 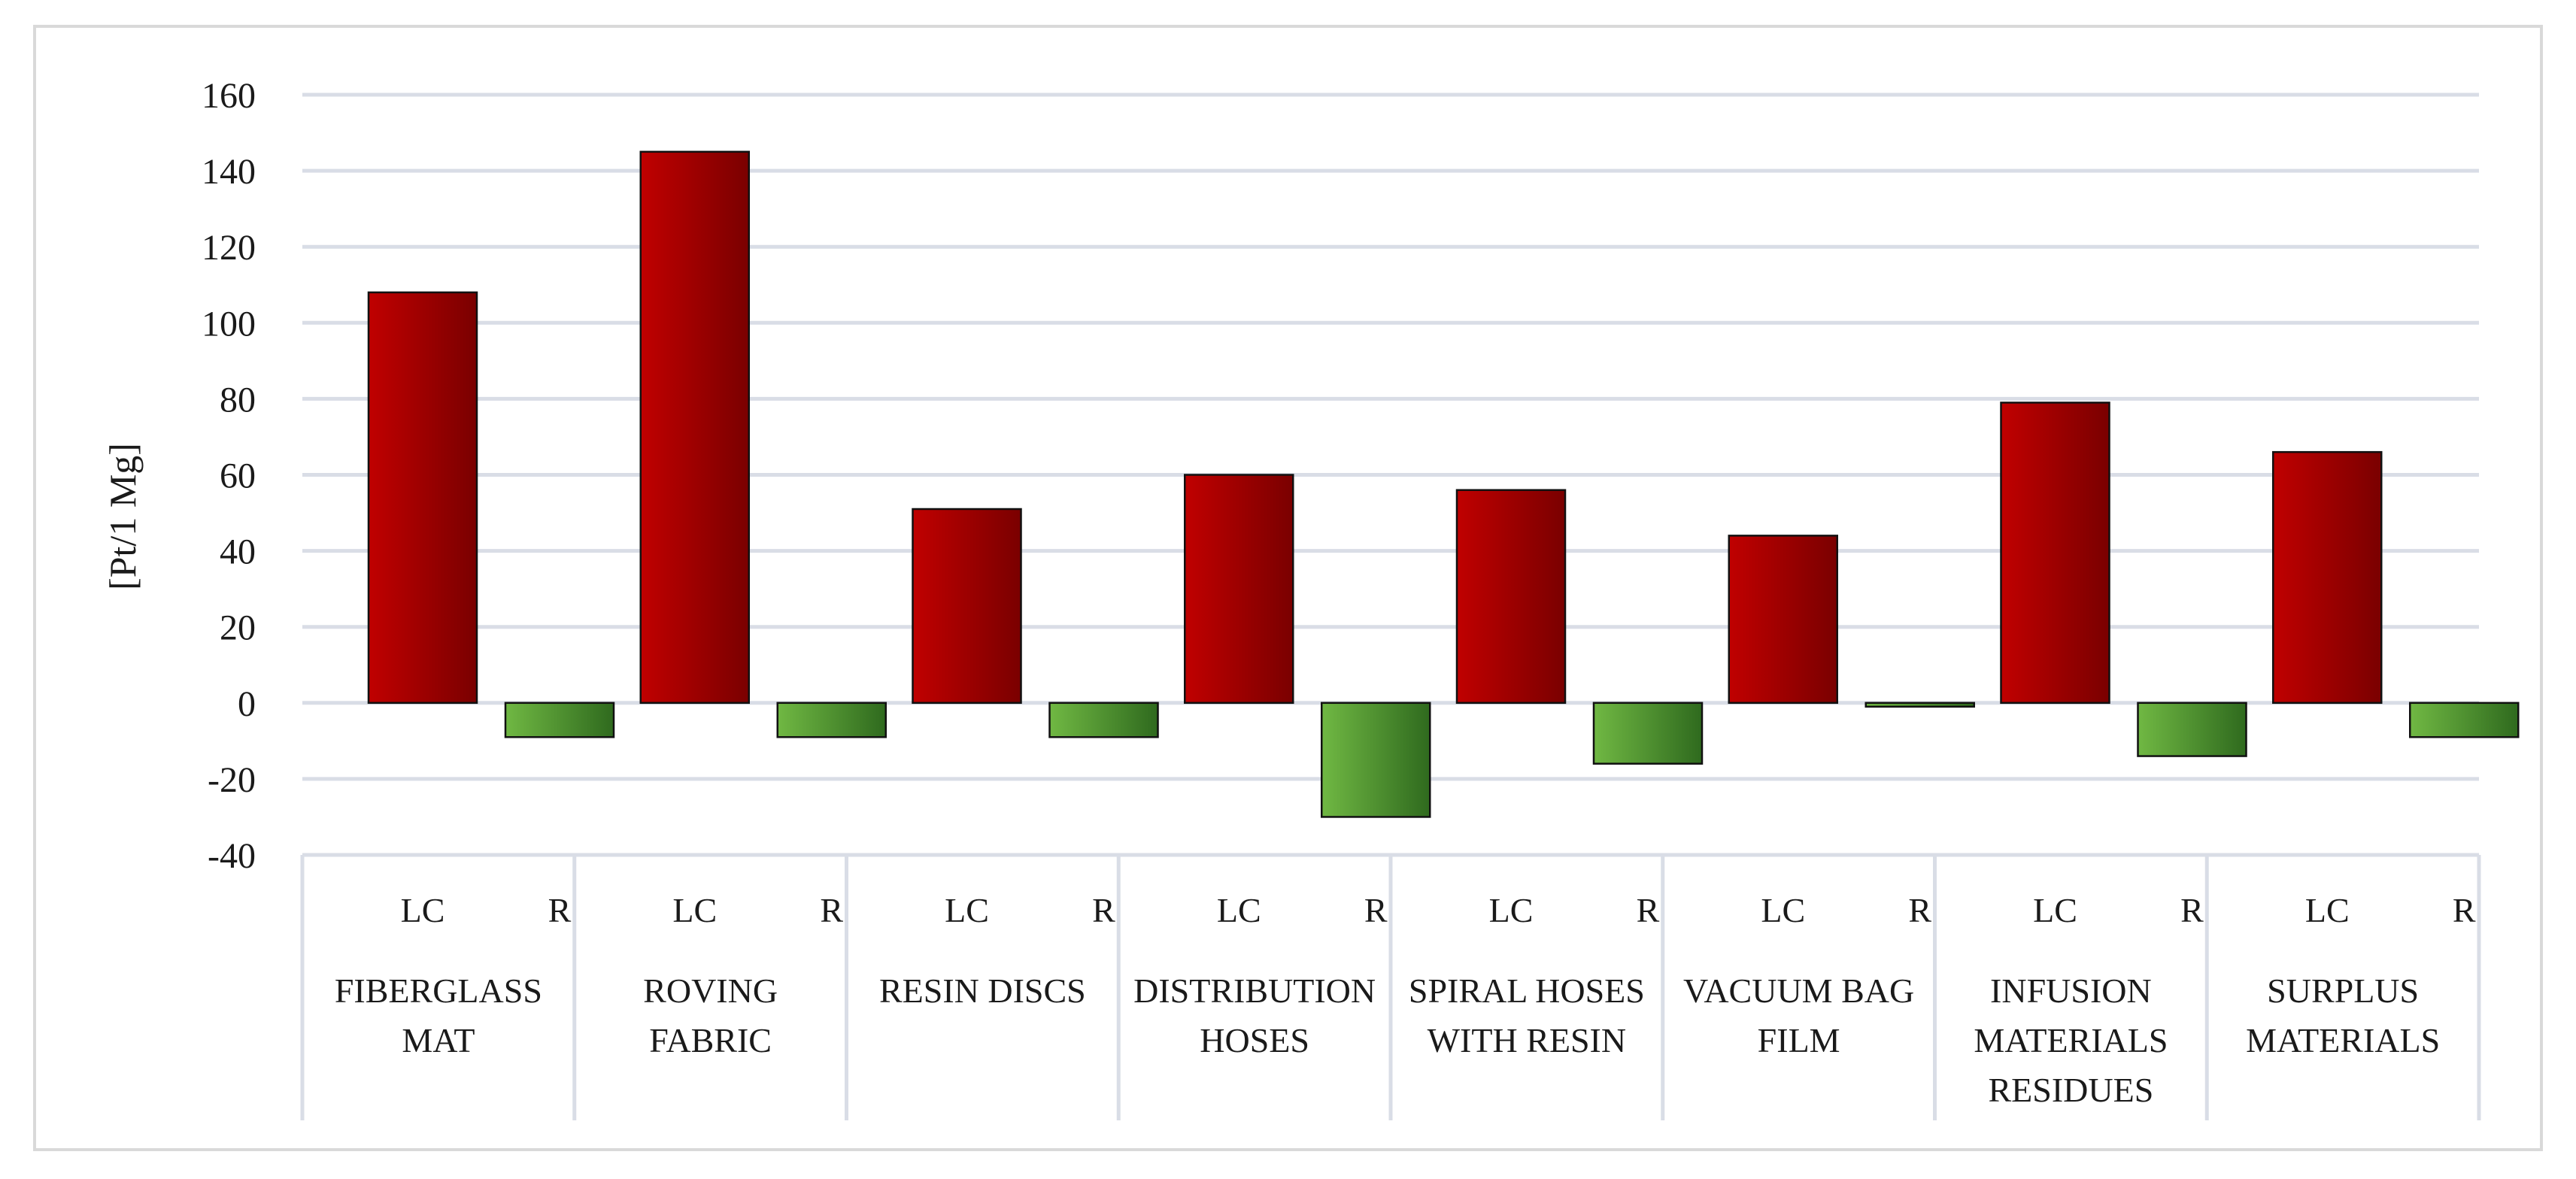 What do you see at coordinates (123, 516) in the screenshot?
I see `y-axis-title: [Pt/1 Mg]` at bounding box center [123, 516].